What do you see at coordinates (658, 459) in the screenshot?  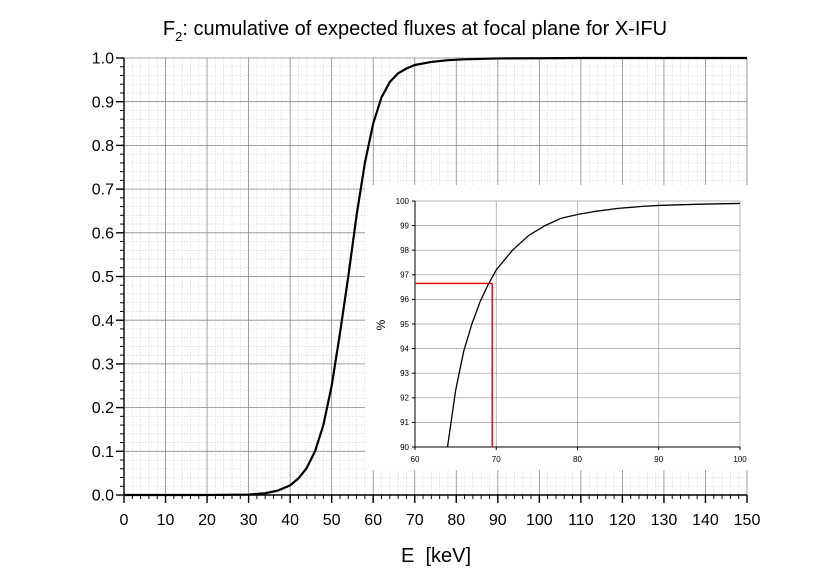 I see `inset-x-tick-label: 90` at bounding box center [658, 459].